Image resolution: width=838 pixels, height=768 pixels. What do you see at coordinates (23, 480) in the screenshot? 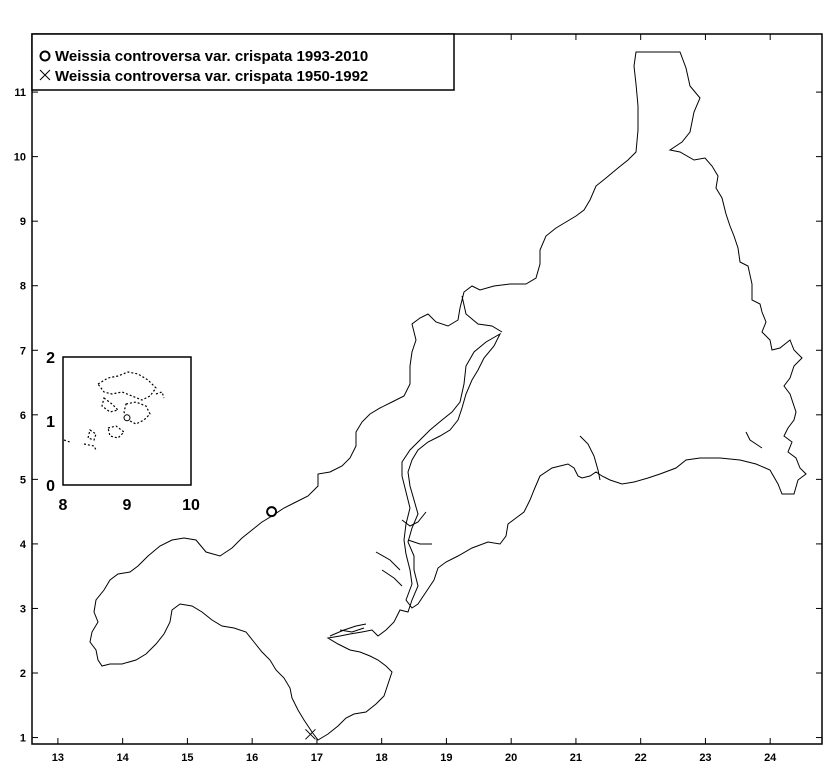
I see `y-tick-label: 5` at bounding box center [23, 480].